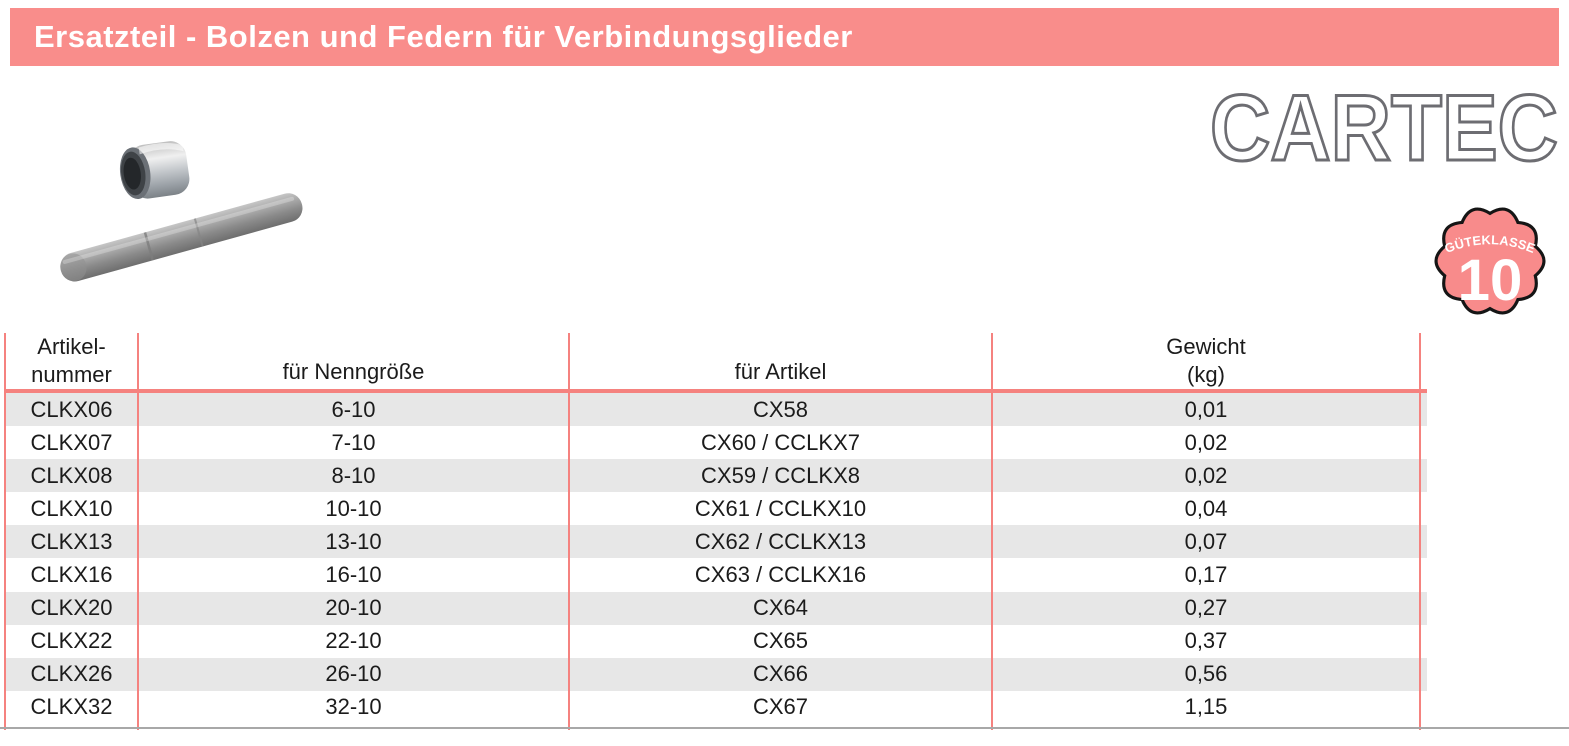 The height and width of the screenshot is (746, 1569). I want to click on column-header-line: Artikel-, so click(71, 346).